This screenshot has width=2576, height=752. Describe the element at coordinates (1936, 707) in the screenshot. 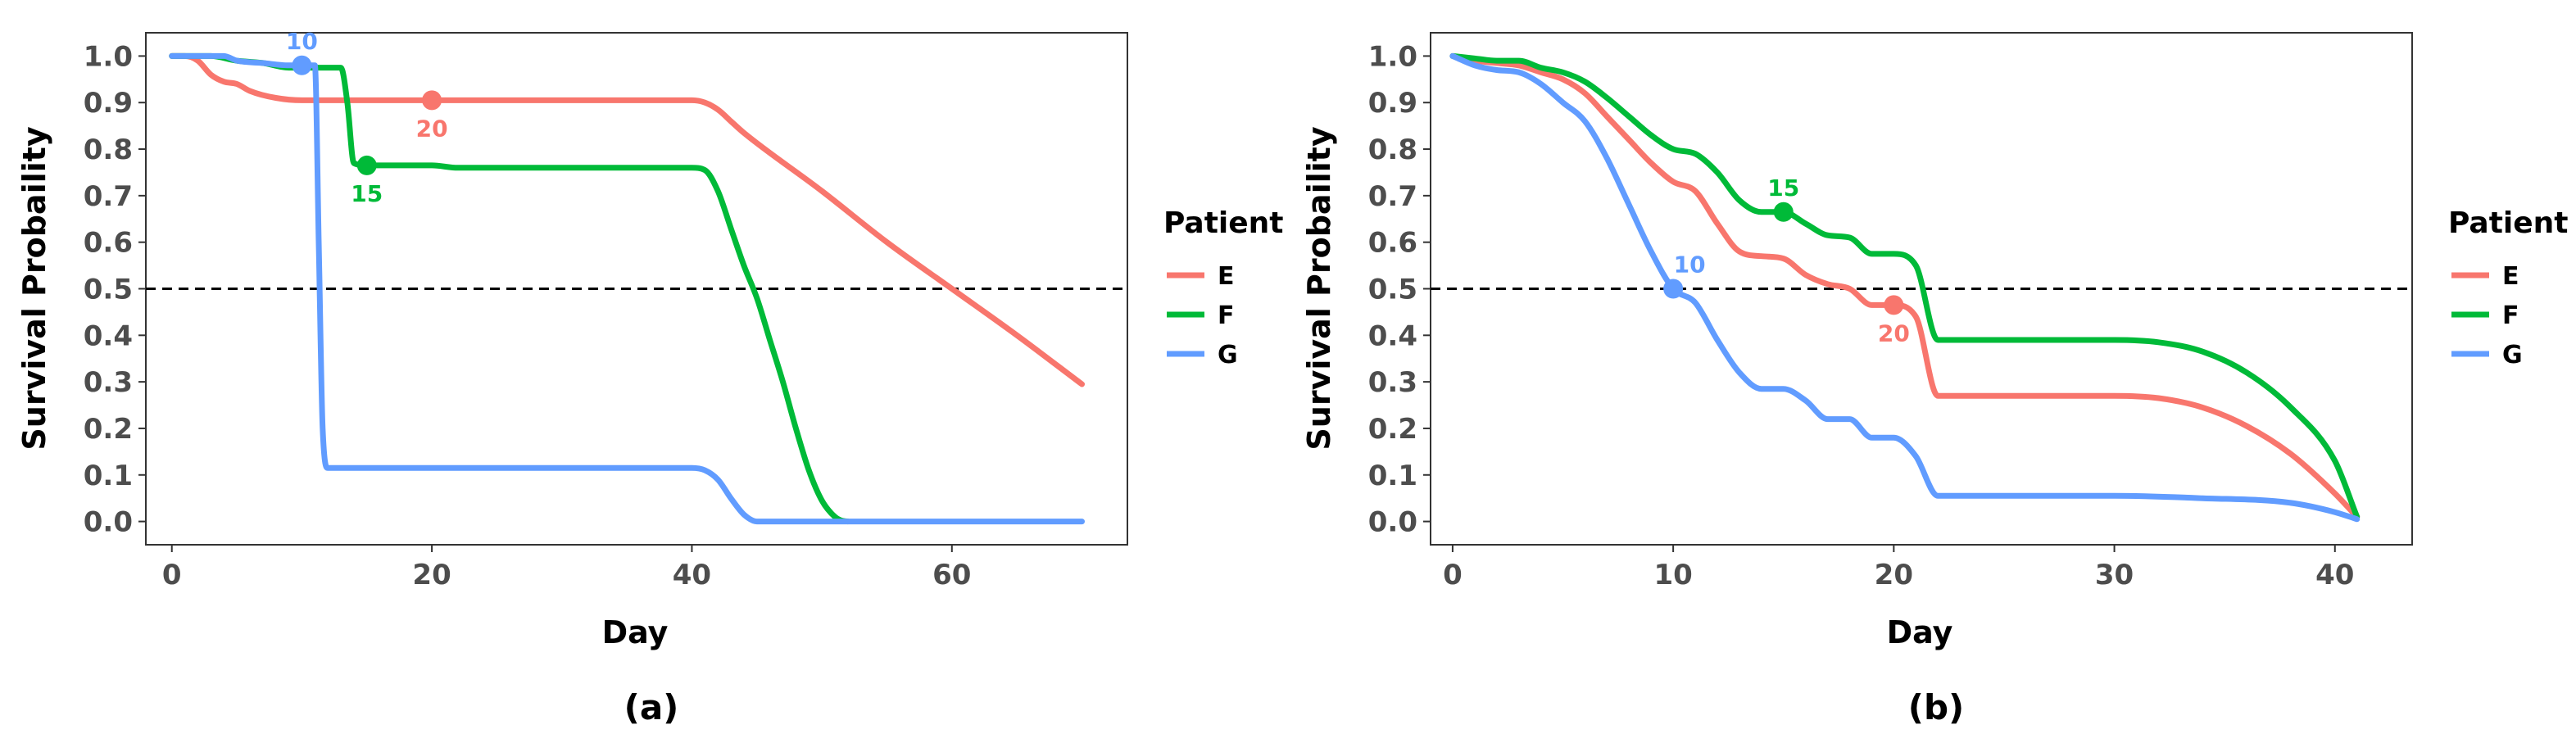

I see `panel-caption: (b)` at that location.